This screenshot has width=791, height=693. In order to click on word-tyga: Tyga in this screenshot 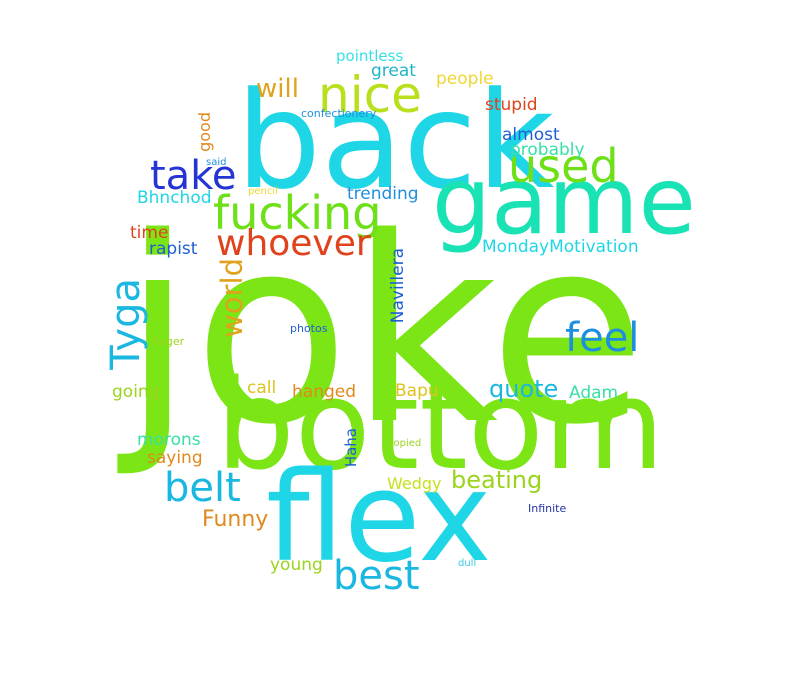, I will do `click(126, 324)`.